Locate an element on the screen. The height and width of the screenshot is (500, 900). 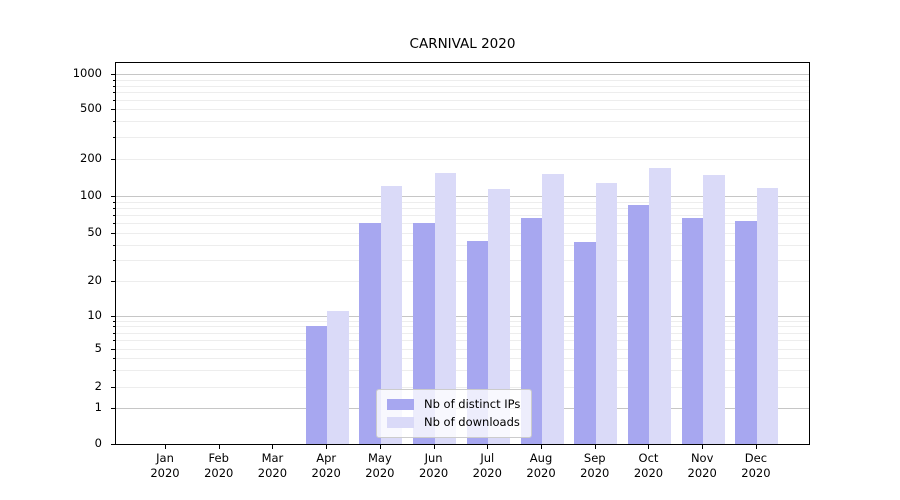
legend: Nb of distinct IPs Nb of downloads is located at coordinates (454, 413).